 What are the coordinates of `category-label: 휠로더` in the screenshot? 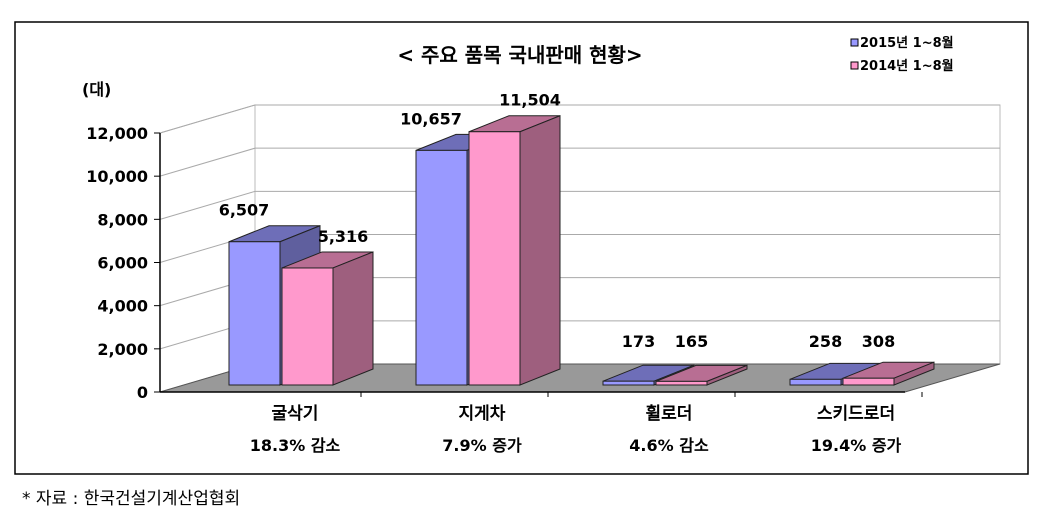 It's located at (669, 414).